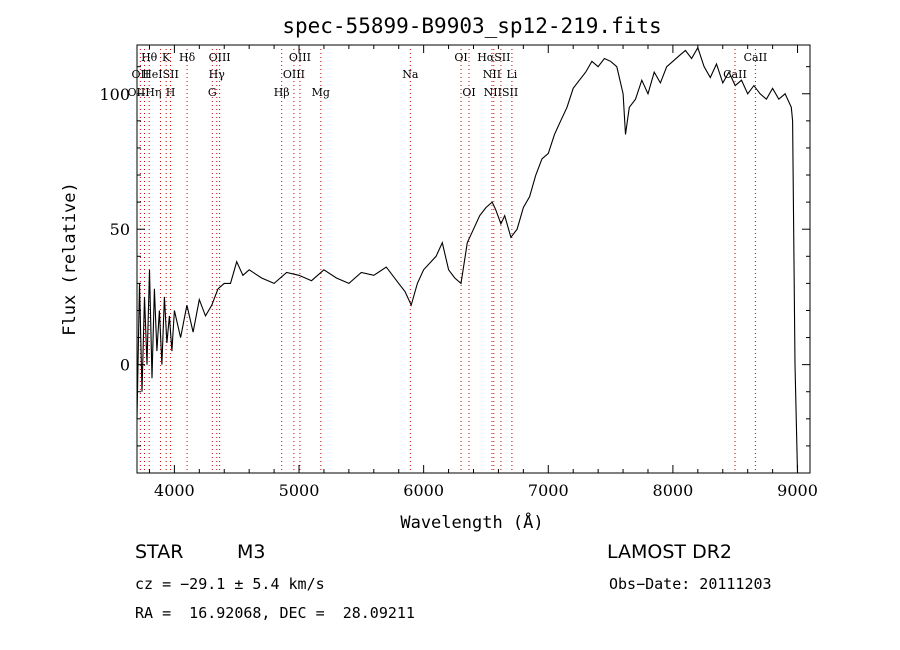 This screenshot has width=900, height=650. Describe the element at coordinates (511, 74) in the screenshot. I see `spectral-line-label: Li` at that location.